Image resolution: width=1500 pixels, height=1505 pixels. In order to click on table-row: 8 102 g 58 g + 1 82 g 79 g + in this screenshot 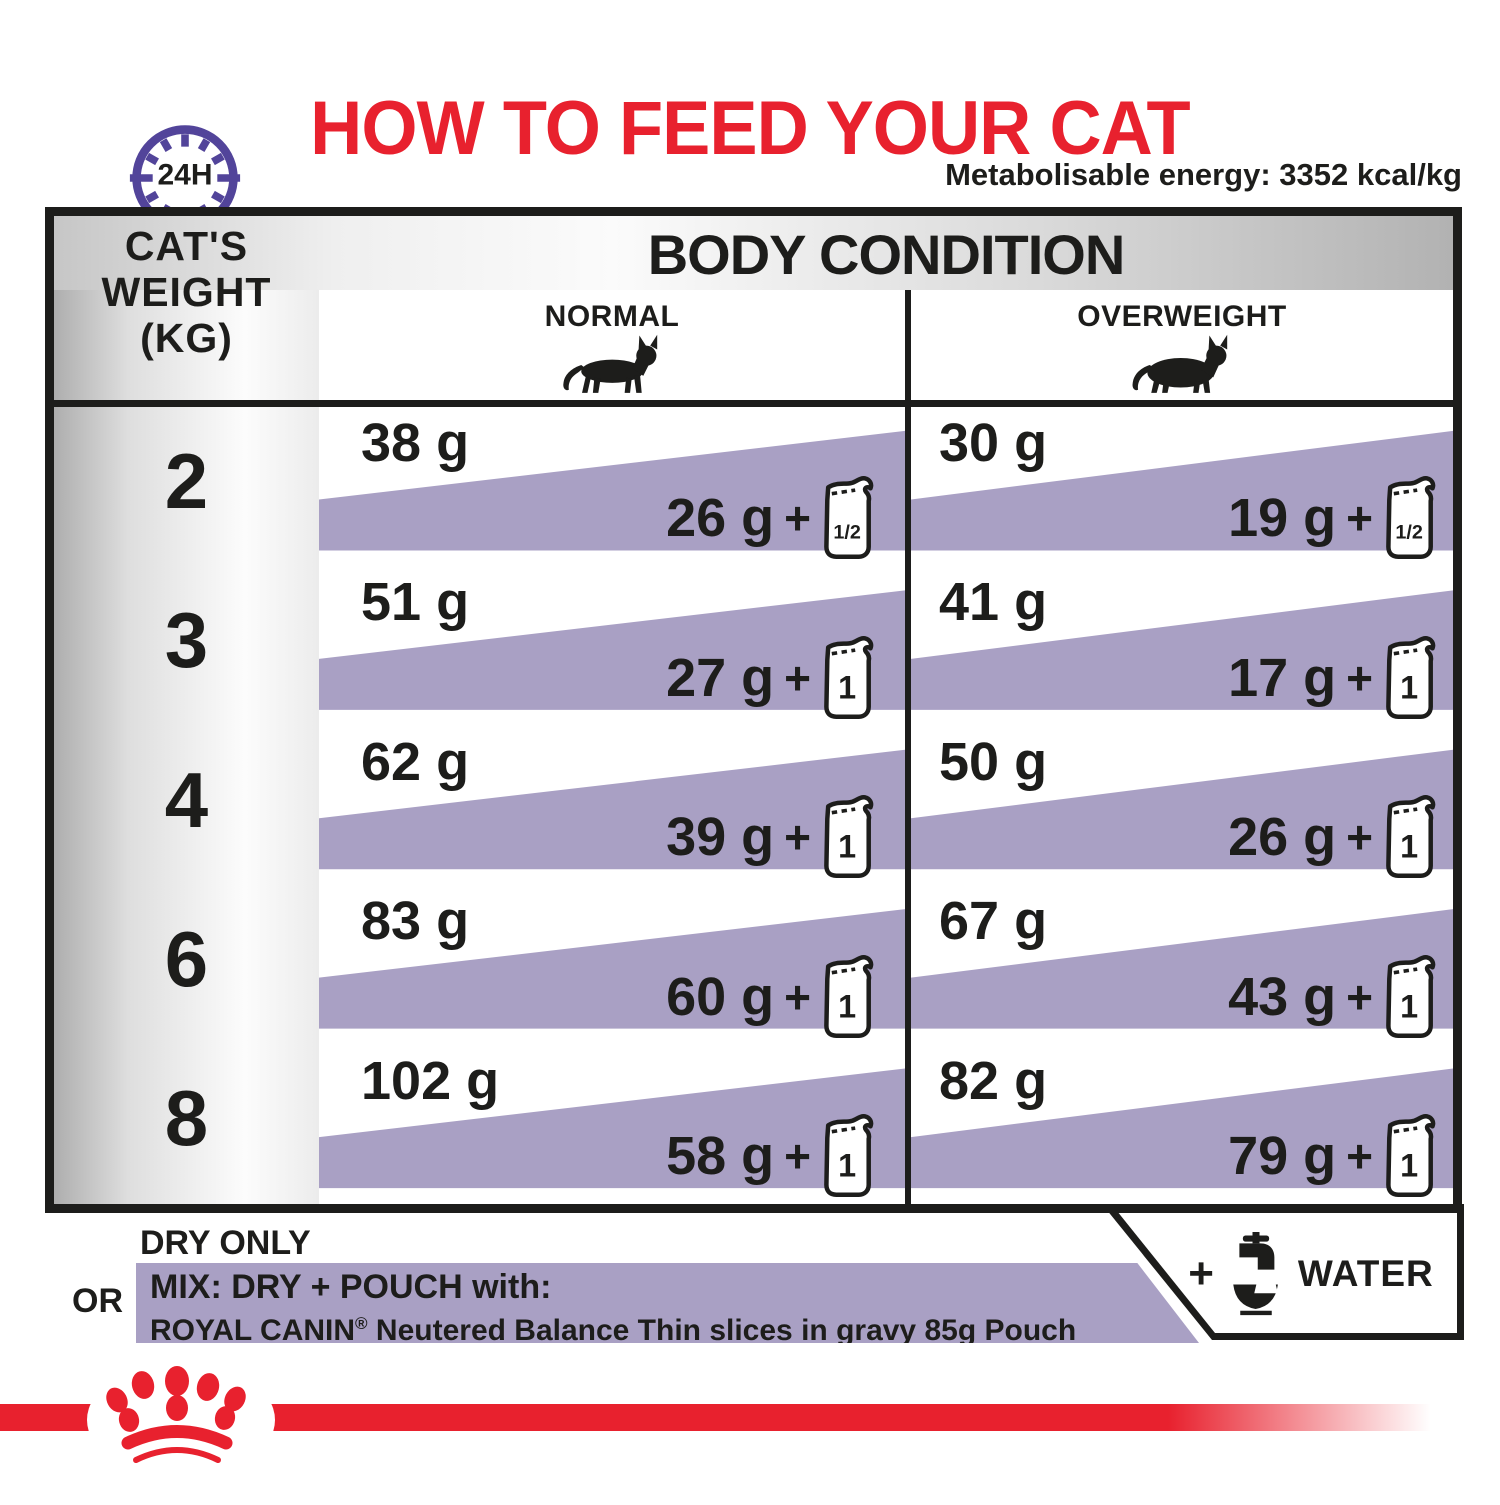, I will do `click(753, 1124)`.